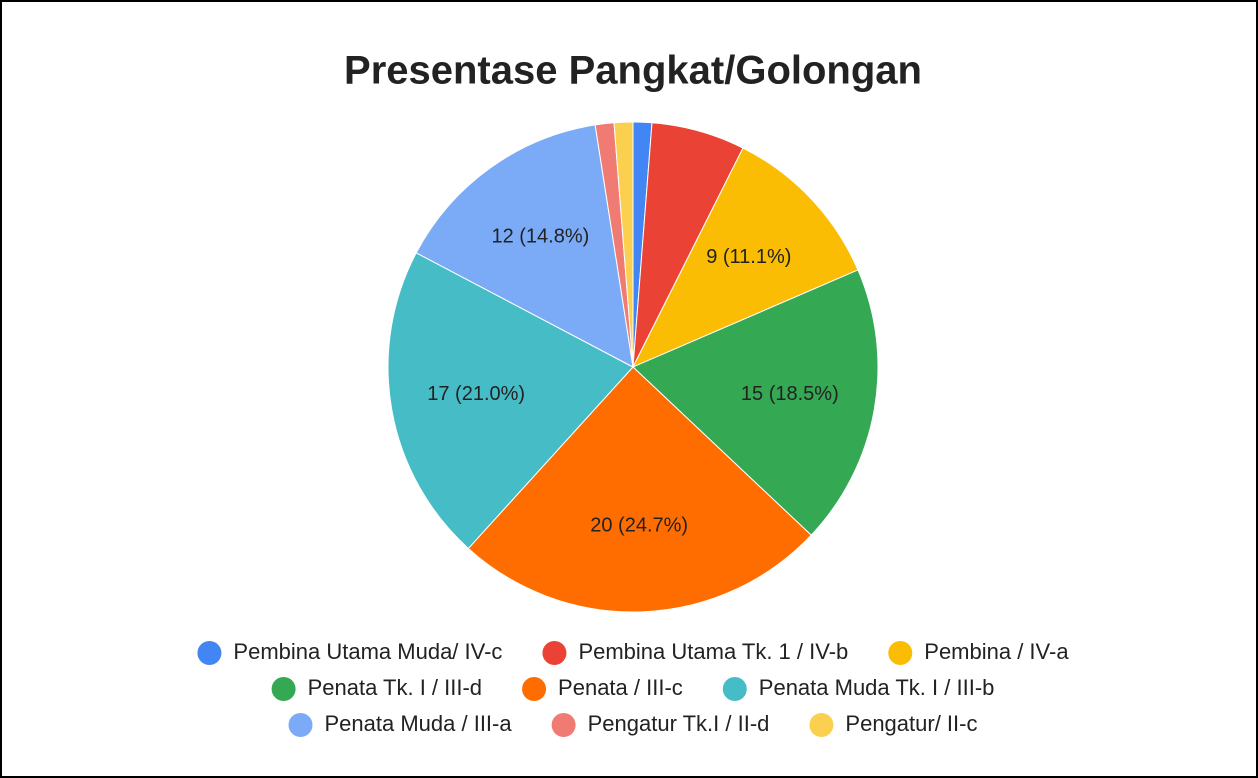  What do you see at coordinates (679, 723) in the screenshot?
I see `legend-label: Pengatur Tk.I / II-d` at bounding box center [679, 723].